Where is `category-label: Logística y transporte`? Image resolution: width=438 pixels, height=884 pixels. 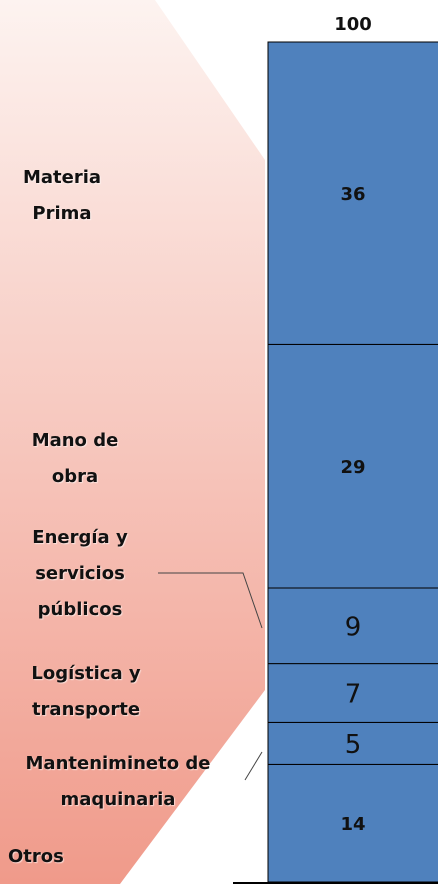 category-label: Logística y transporte is located at coordinates (86, 691).